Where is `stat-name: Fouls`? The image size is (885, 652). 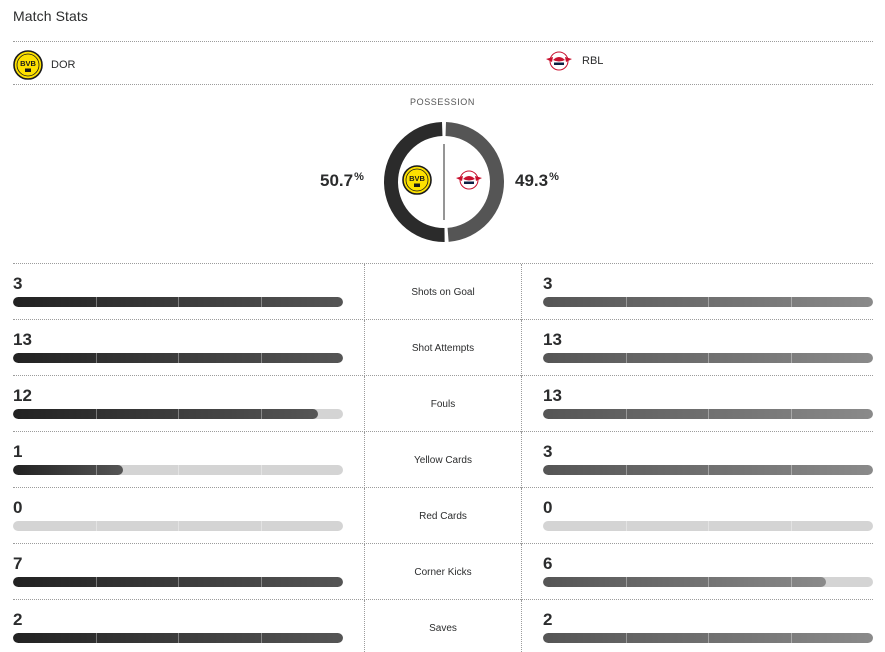 stat-name: Fouls is located at coordinates (443, 404).